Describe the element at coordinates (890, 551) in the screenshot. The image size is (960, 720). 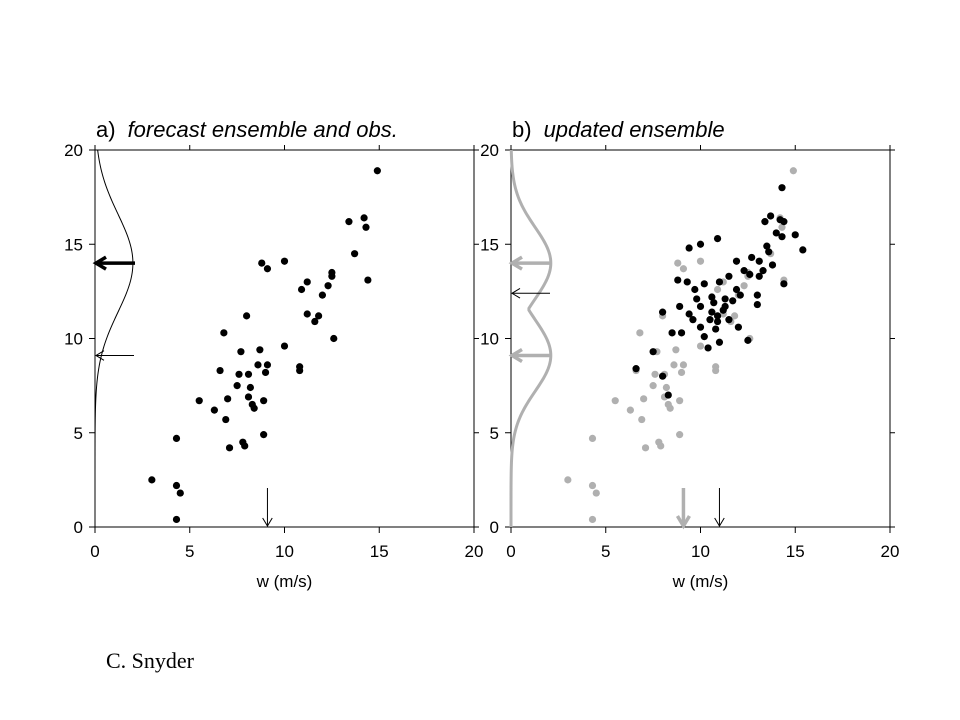
I see `panel-b-xtick-label: 20` at that location.